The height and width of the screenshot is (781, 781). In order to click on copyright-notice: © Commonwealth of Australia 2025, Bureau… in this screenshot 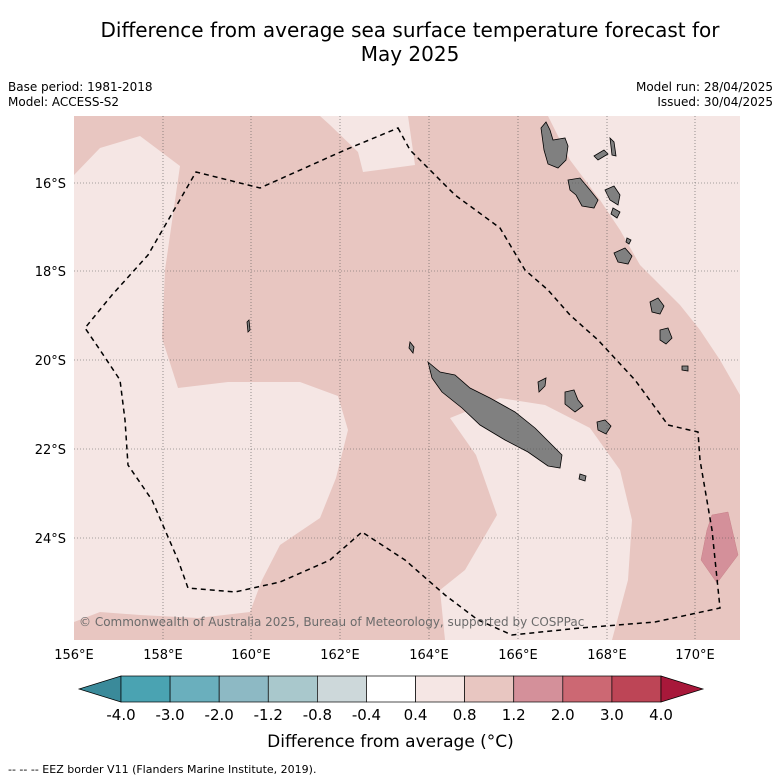, I will do `click(331, 622)`.